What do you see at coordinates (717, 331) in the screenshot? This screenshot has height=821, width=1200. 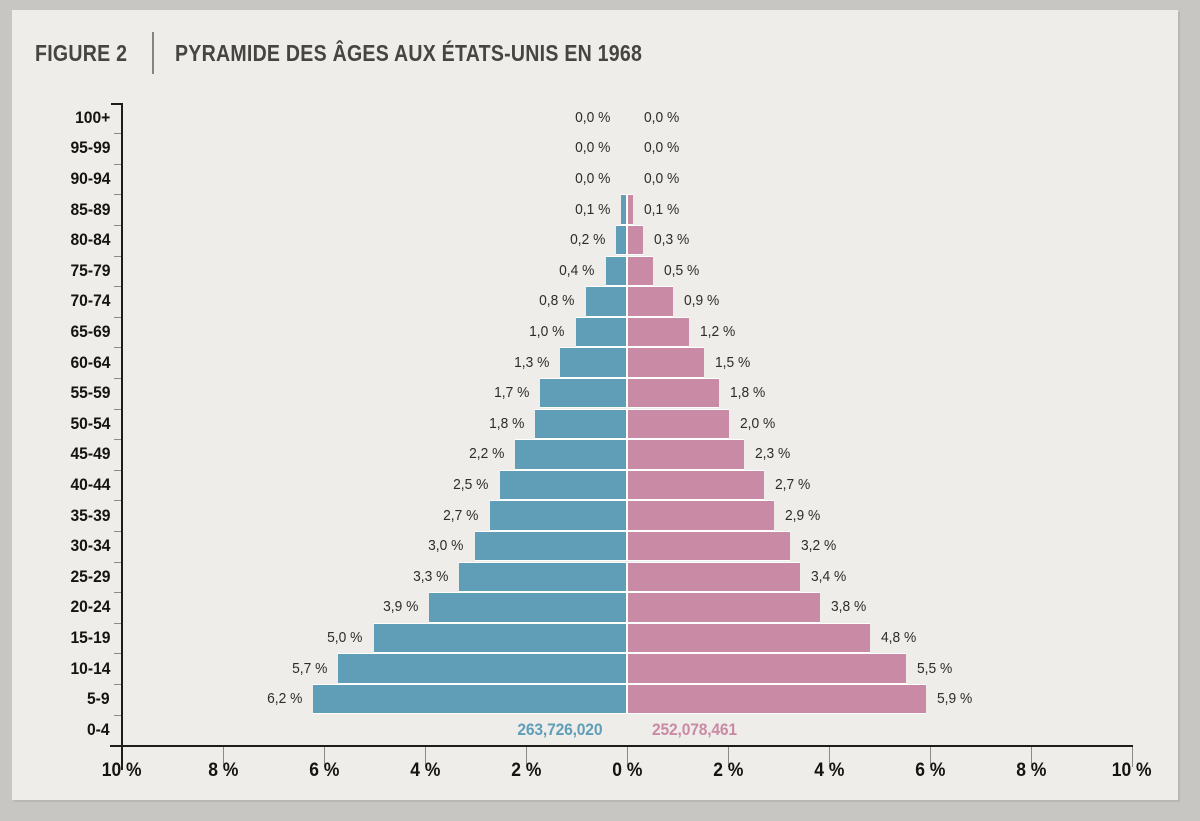 I see `female-value-label: 1,2 %` at bounding box center [717, 331].